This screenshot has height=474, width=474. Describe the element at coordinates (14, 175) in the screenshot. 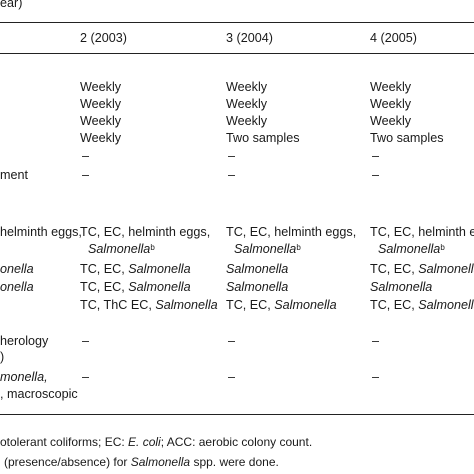

I see `row-label-ment: ment` at that location.